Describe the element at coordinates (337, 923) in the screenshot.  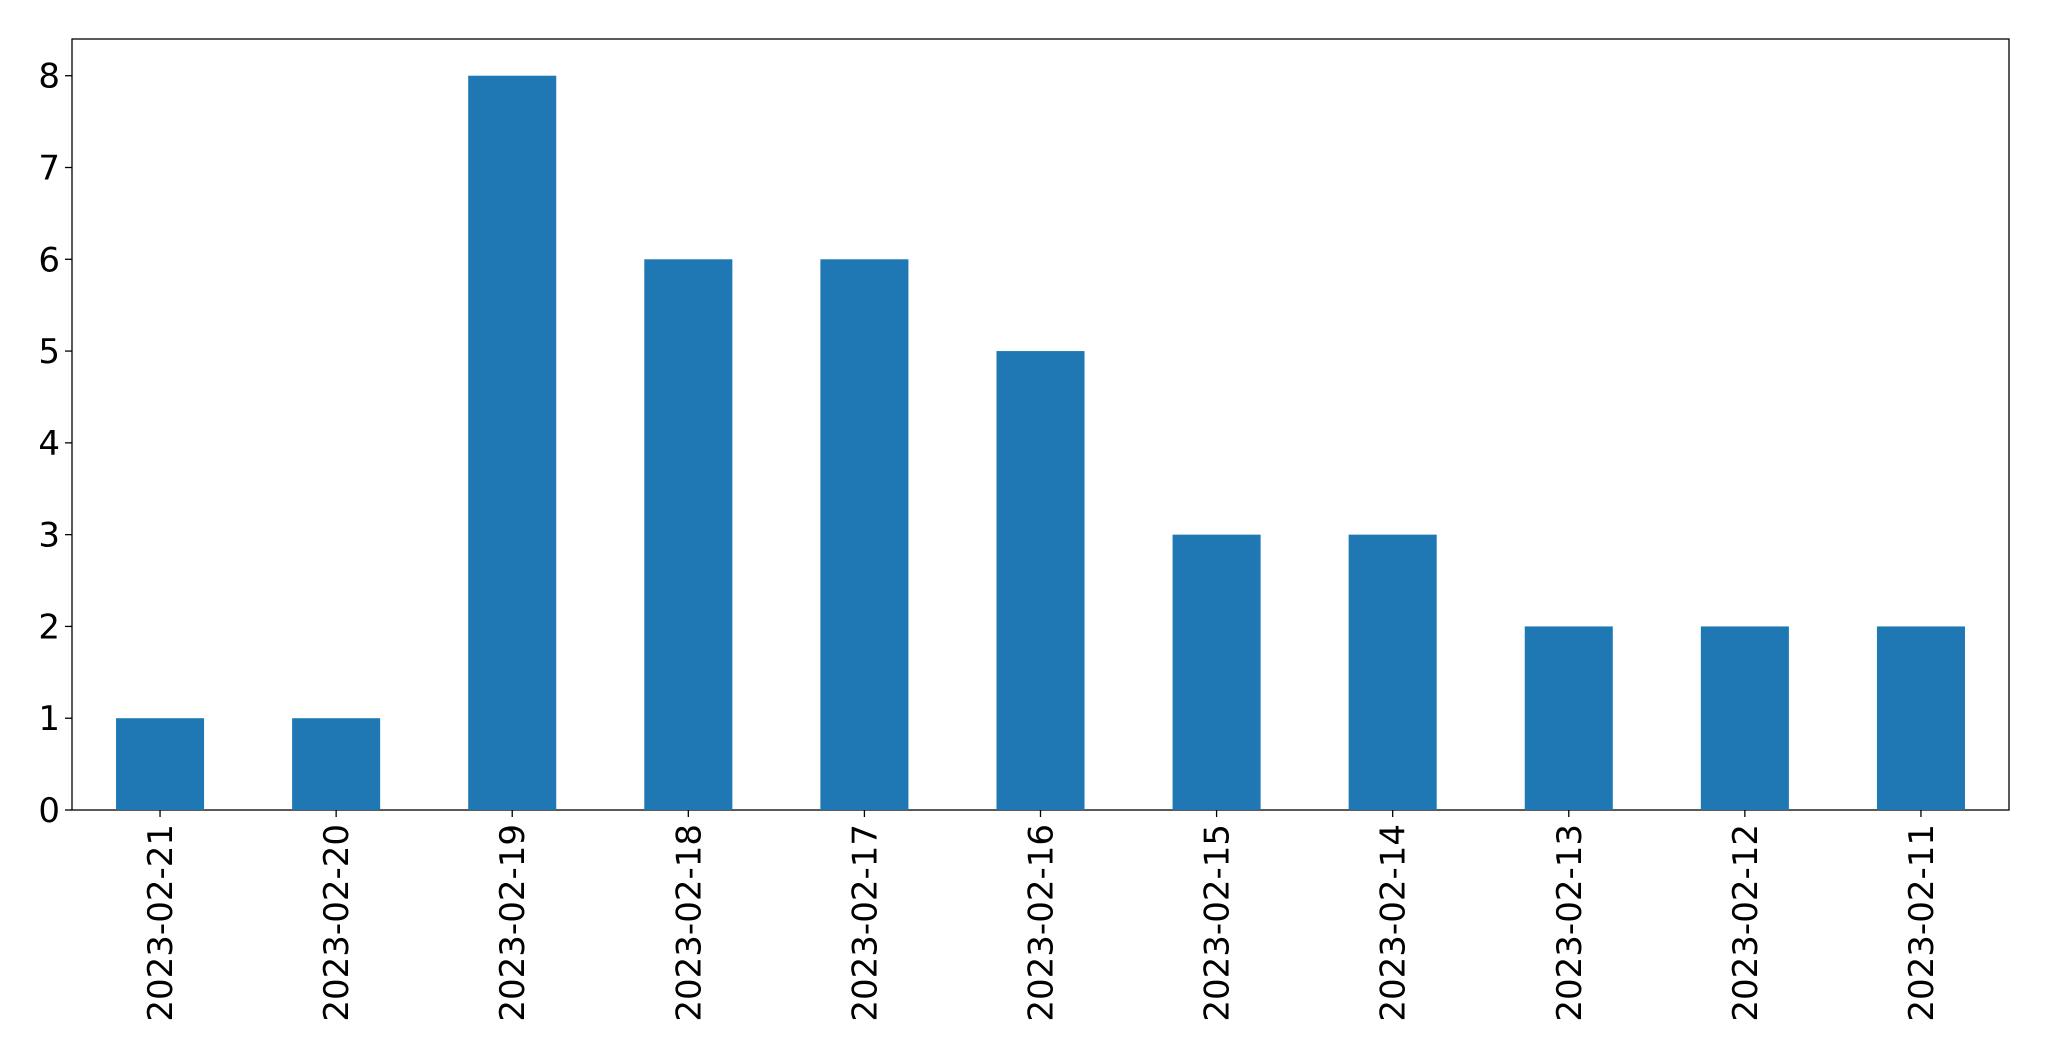
I see `x-tick-label: 2023-02-20` at that location.